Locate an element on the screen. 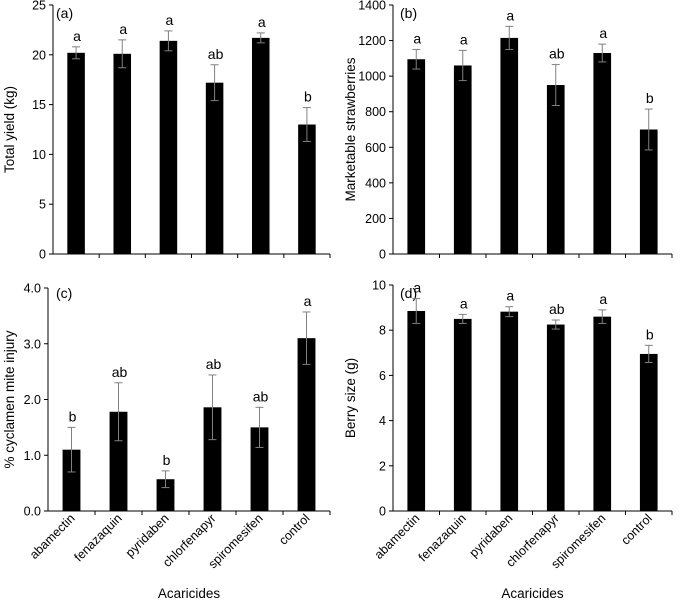 The height and width of the screenshot is (604, 689). y-tick-label: 600 is located at coordinates (375, 148).